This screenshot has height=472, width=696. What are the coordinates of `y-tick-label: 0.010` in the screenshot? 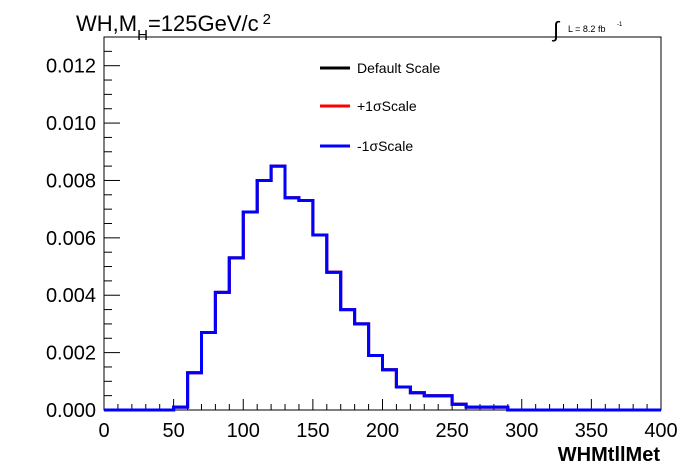 It's located at (71, 124).